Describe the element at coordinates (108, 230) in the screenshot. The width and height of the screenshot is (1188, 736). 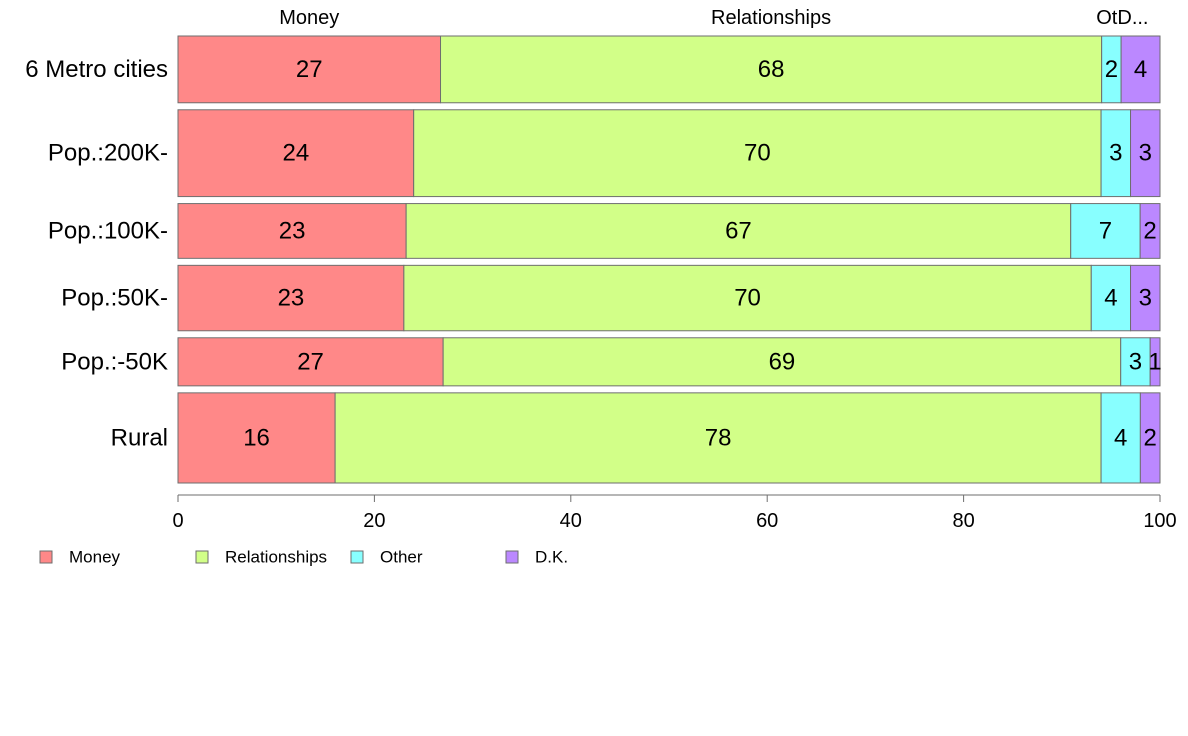
I see `category-label: Pop.:100K-` at that location.